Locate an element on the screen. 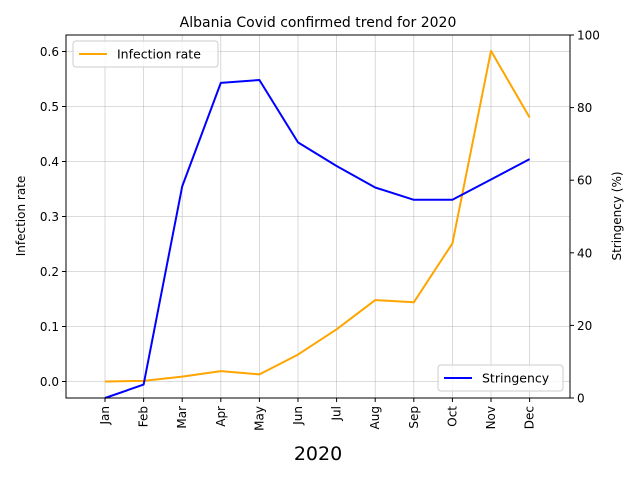 Image resolution: width=640 pixels, height=480 pixels. right-y-tick-label: 80 is located at coordinates (584, 108).